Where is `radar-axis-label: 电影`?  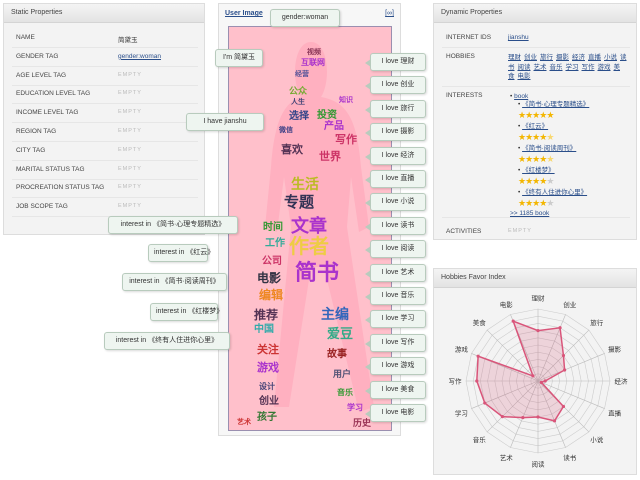 radar-axis-label: 电影 is located at coordinates (507, 304).